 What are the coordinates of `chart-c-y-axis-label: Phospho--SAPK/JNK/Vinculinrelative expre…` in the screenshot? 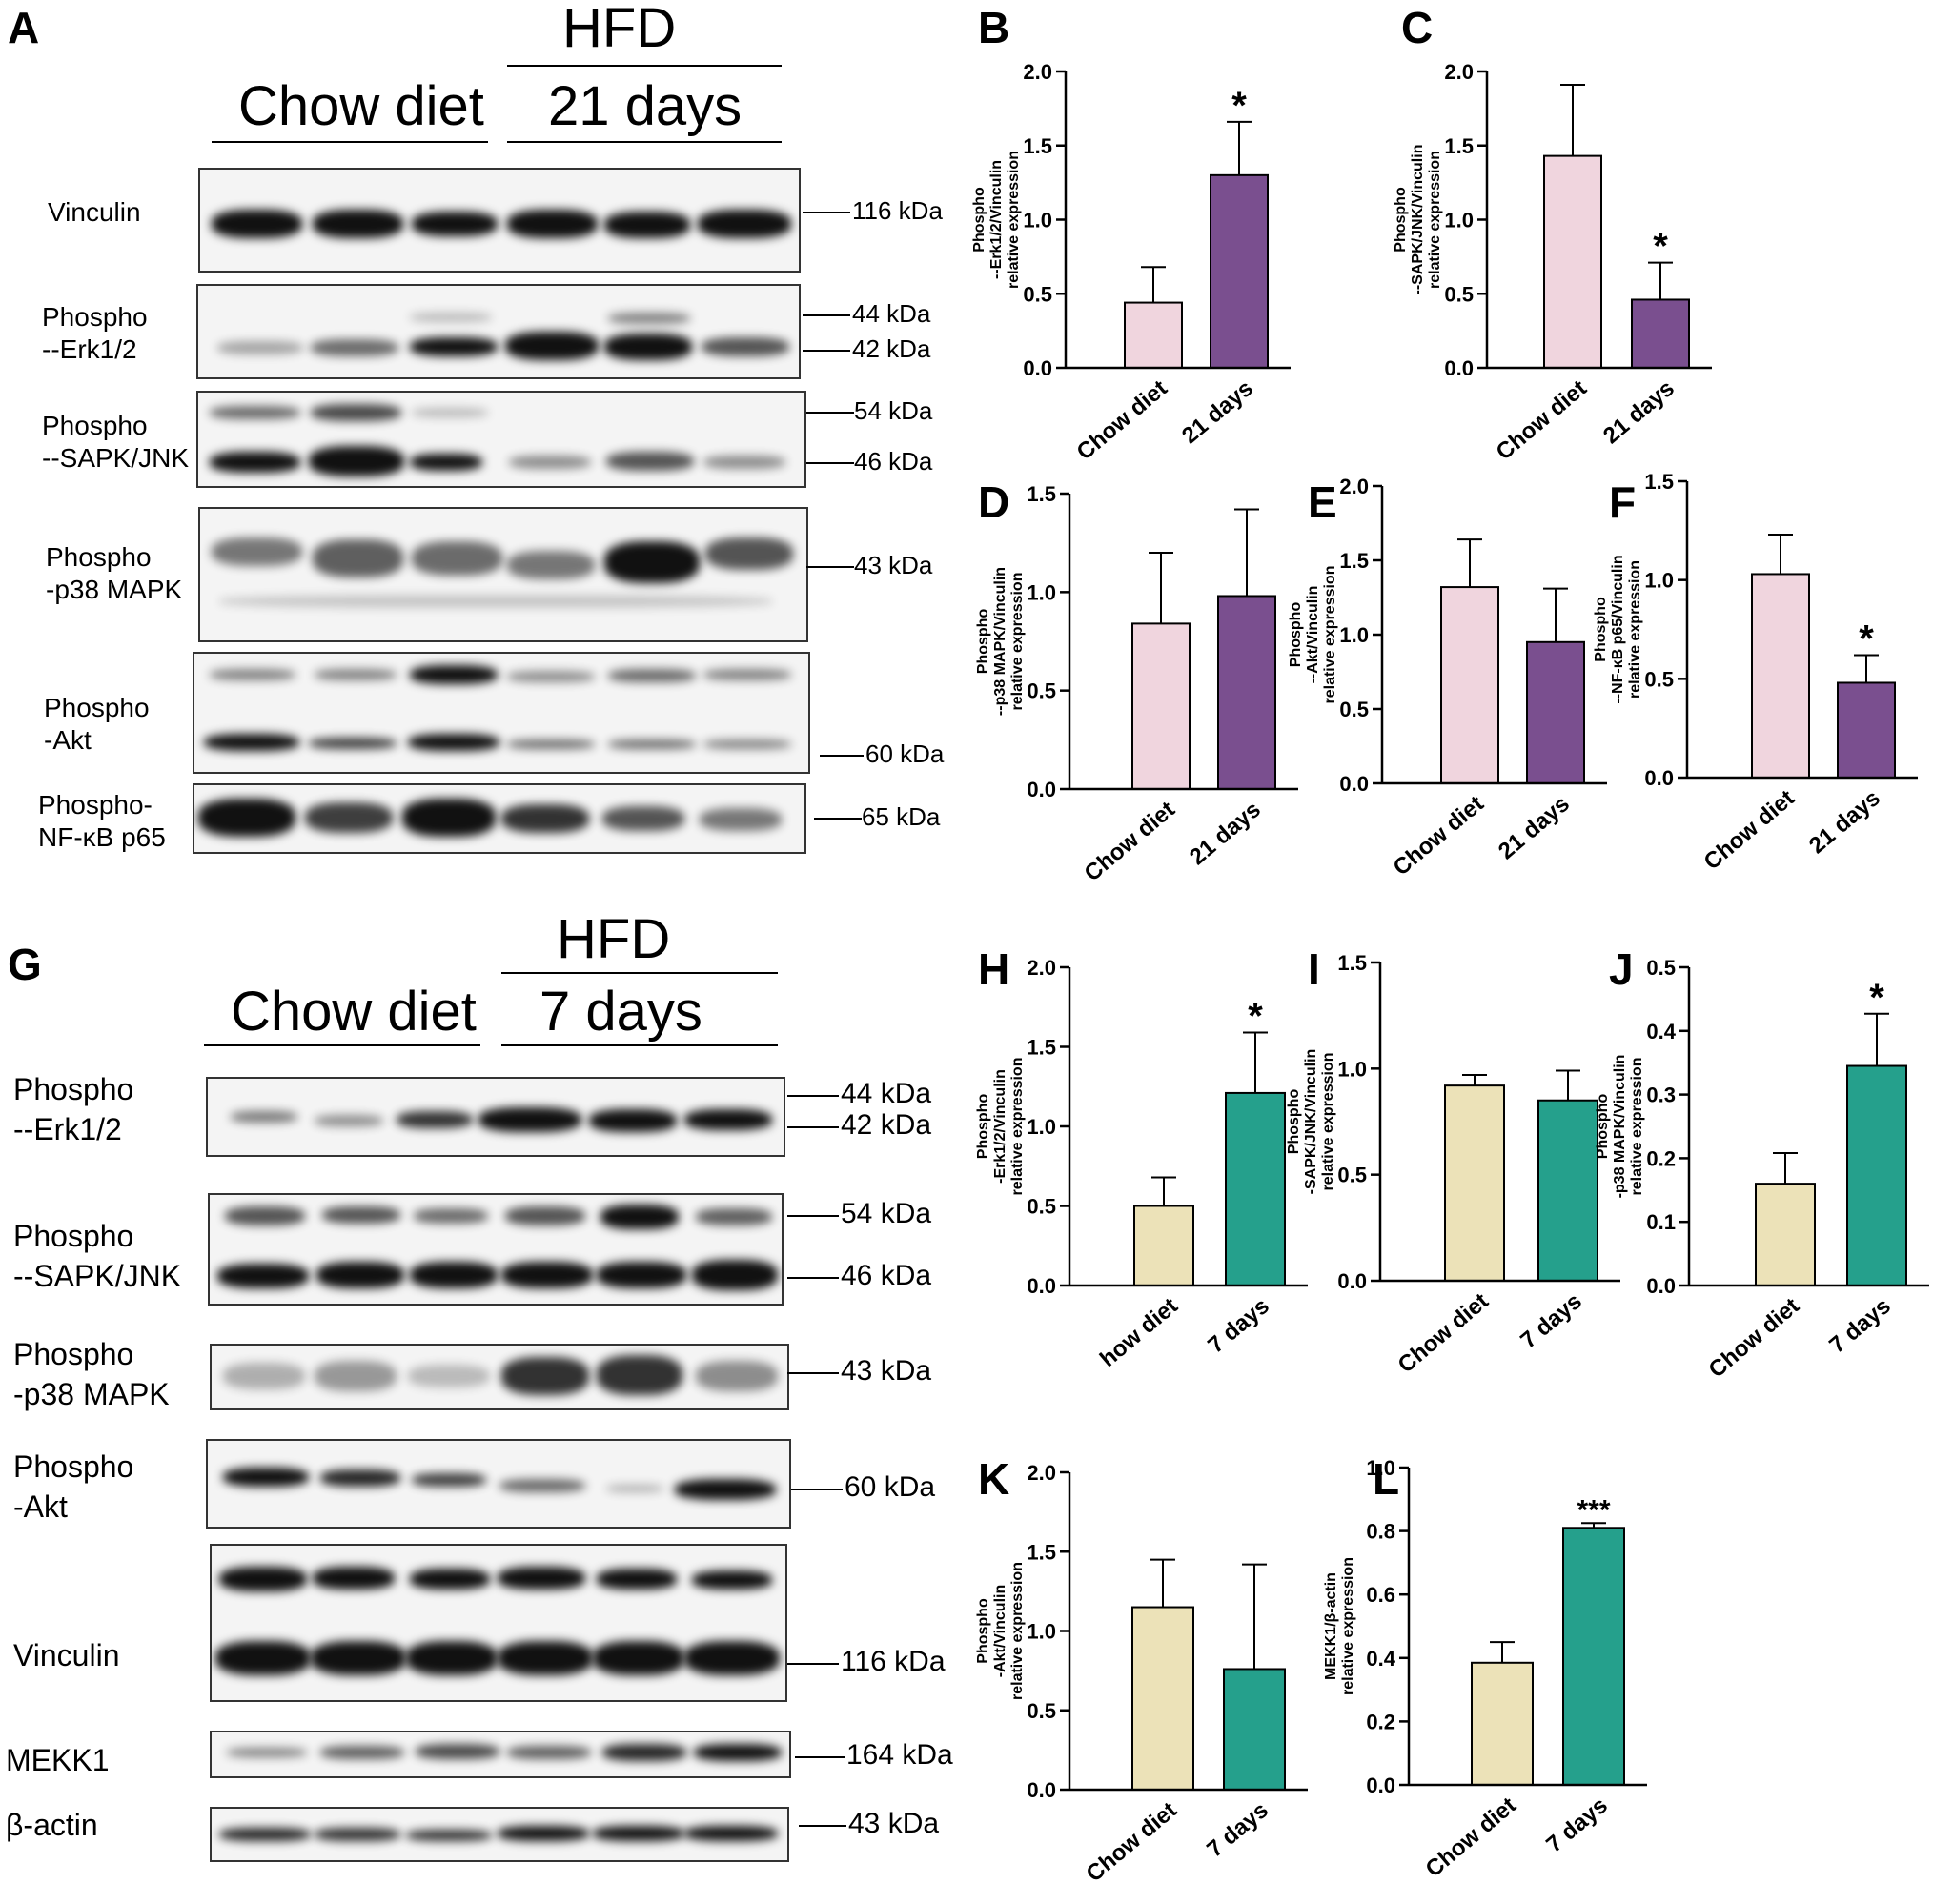 It's located at (1418, 220).